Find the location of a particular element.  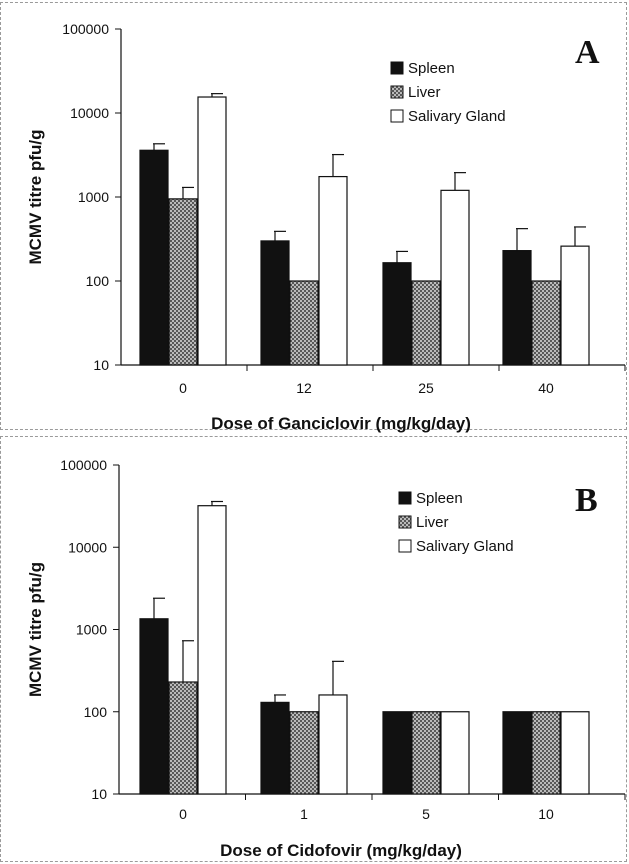

chart-a-legend-label: Liver is located at coordinates (424, 92).